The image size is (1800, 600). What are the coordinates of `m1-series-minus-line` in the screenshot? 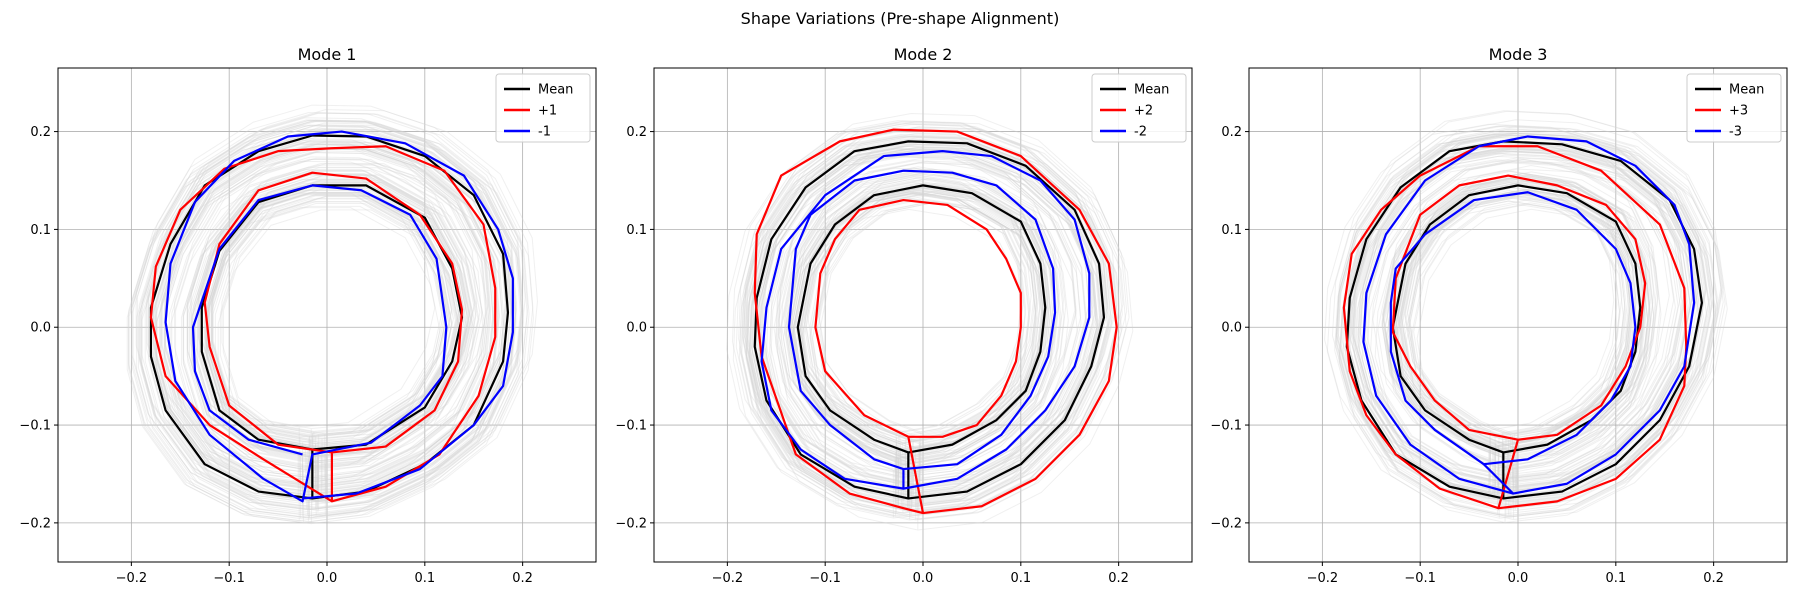 It's located at (339, 316).